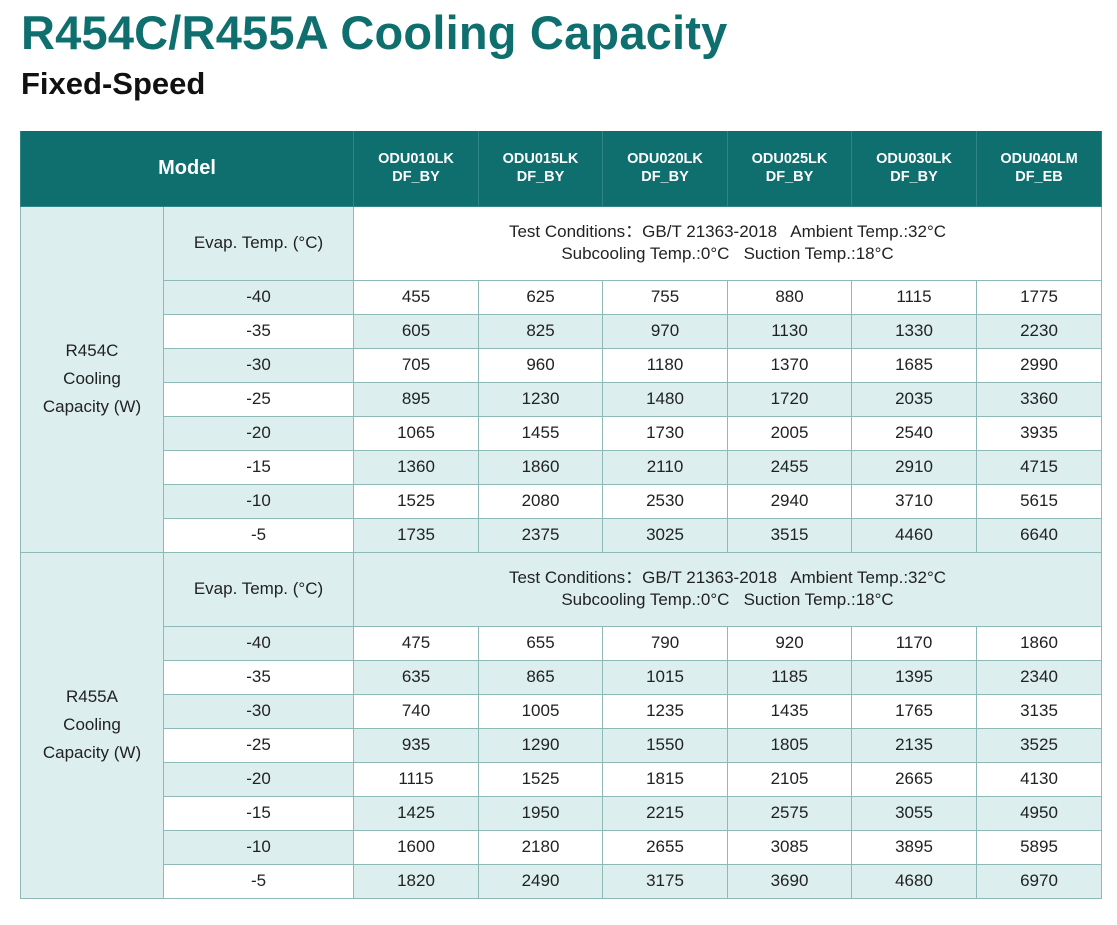 Image resolution: width=1117 pixels, height=925 pixels. What do you see at coordinates (1039, 847) in the screenshot?
I see `capacity-cell: 5895` at bounding box center [1039, 847].